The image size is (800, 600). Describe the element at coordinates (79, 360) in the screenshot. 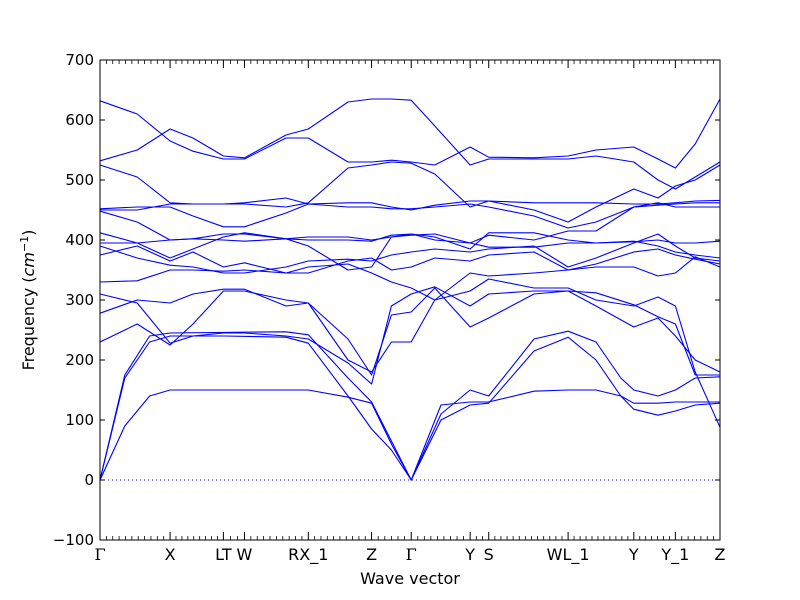

I see `y-tick-label: 200` at that location.